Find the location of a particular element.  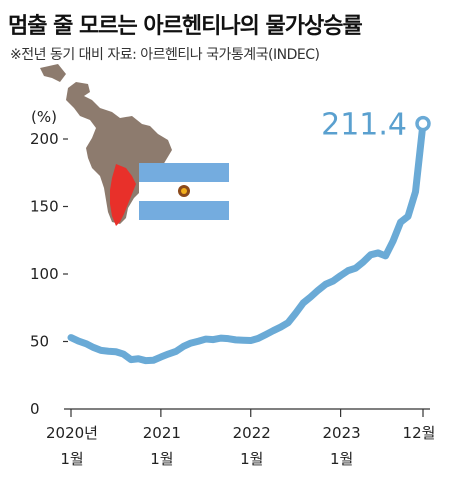

flag-stripe-bottom is located at coordinates (184, 210).